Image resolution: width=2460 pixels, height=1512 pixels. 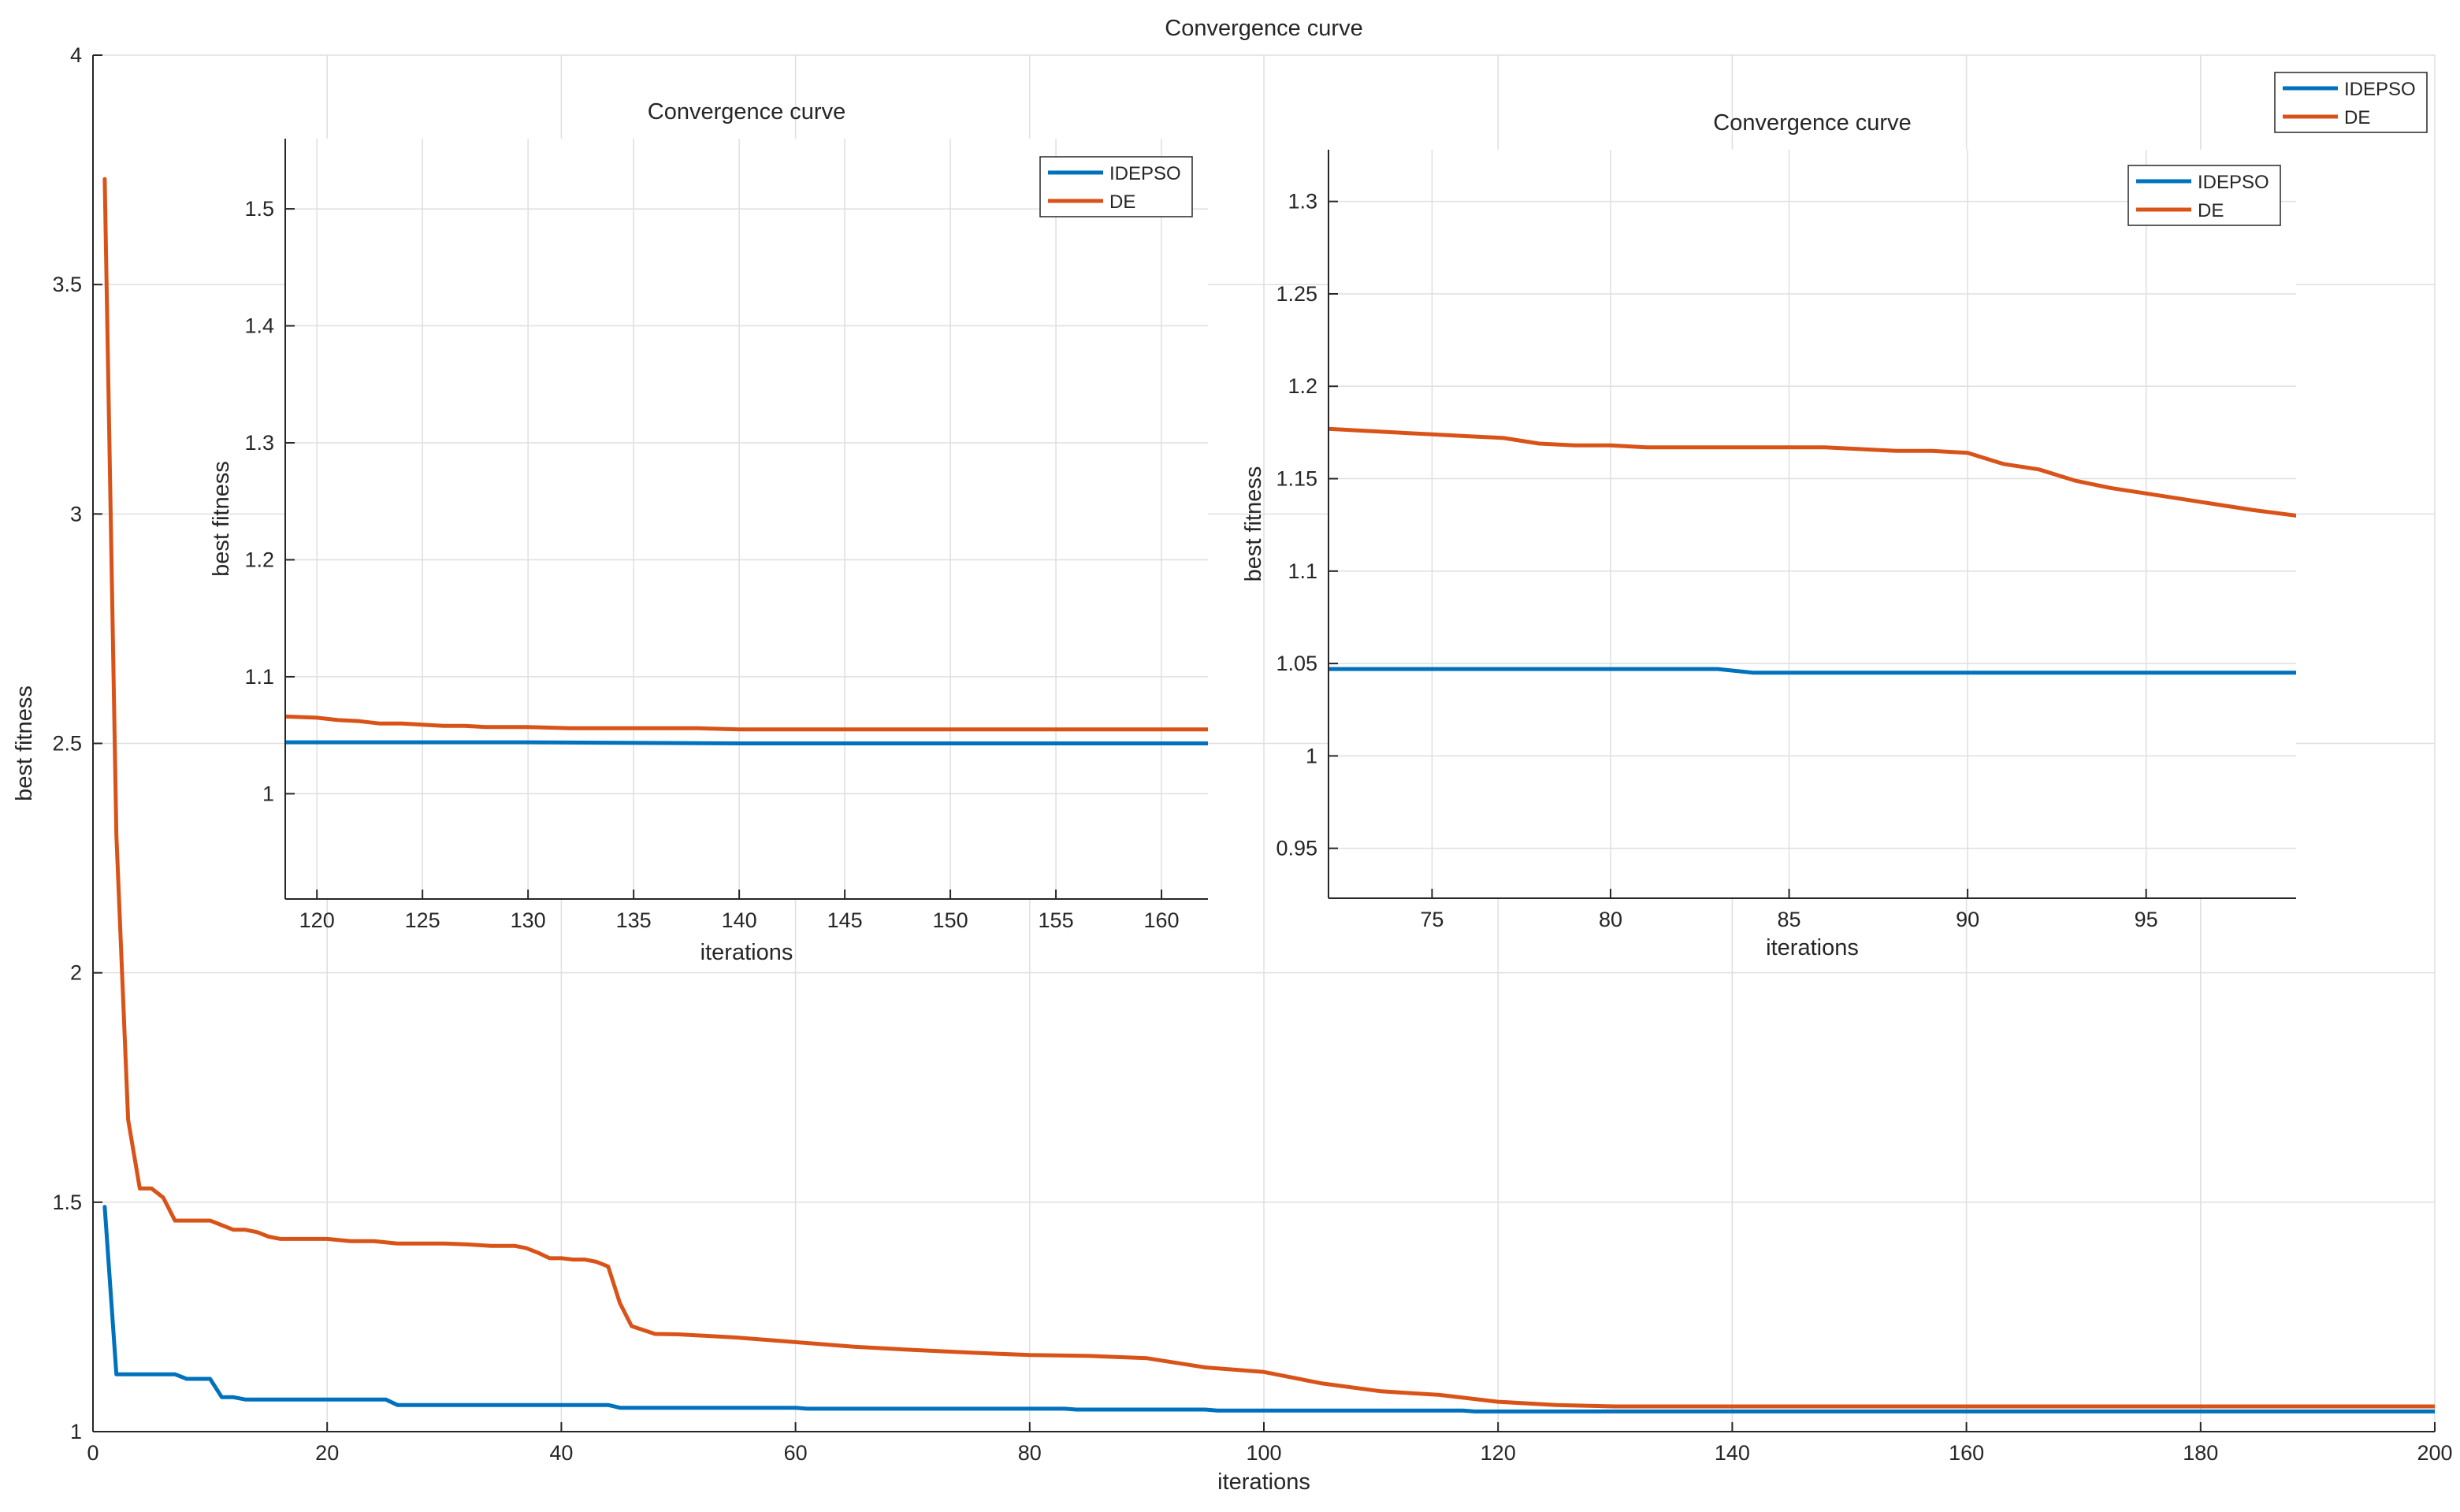 What do you see at coordinates (1296, 663) in the screenshot?
I see `y-tick-label: 1.05` at bounding box center [1296, 663].